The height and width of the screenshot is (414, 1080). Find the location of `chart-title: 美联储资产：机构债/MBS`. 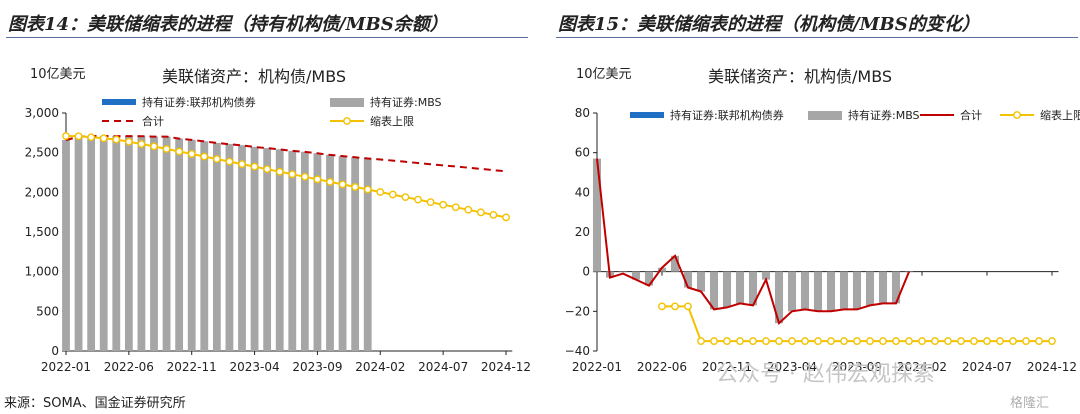

chart-title: 美联储资产：机构债/MBS is located at coordinates (800, 76).